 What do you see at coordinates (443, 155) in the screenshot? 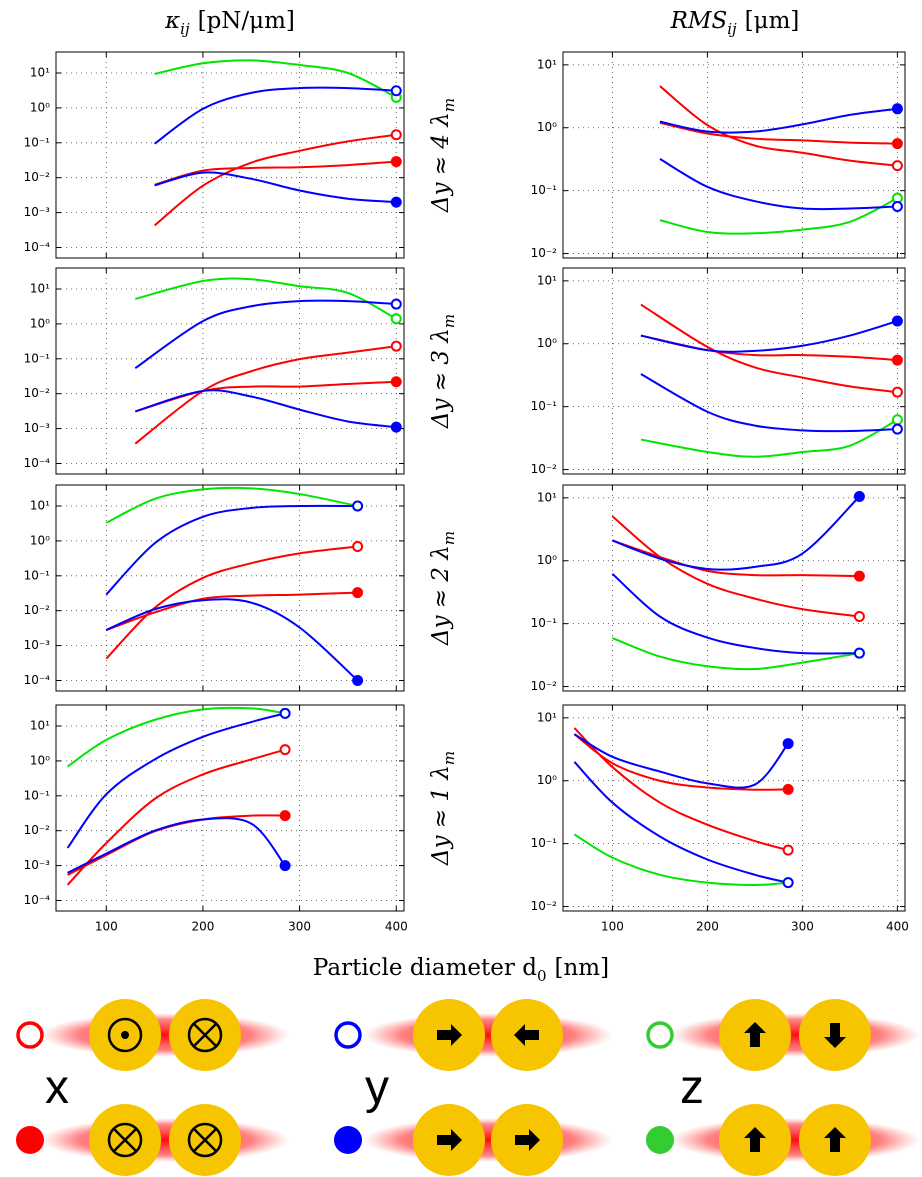
I see `row-label: Δy ≈ 4 λm` at bounding box center [443, 155].